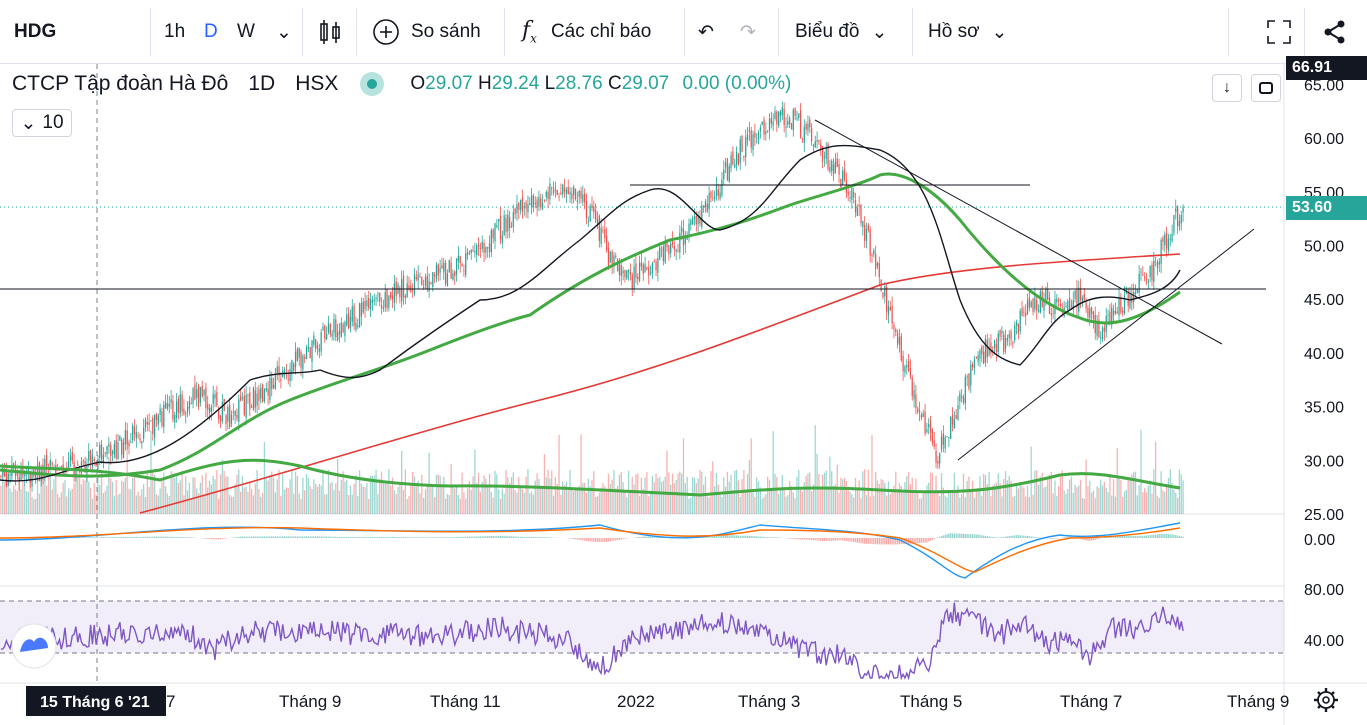 This screenshot has width=1367, height=725. Describe the element at coordinates (372, 84) in the screenshot. I see `market-status-icon` at that location.